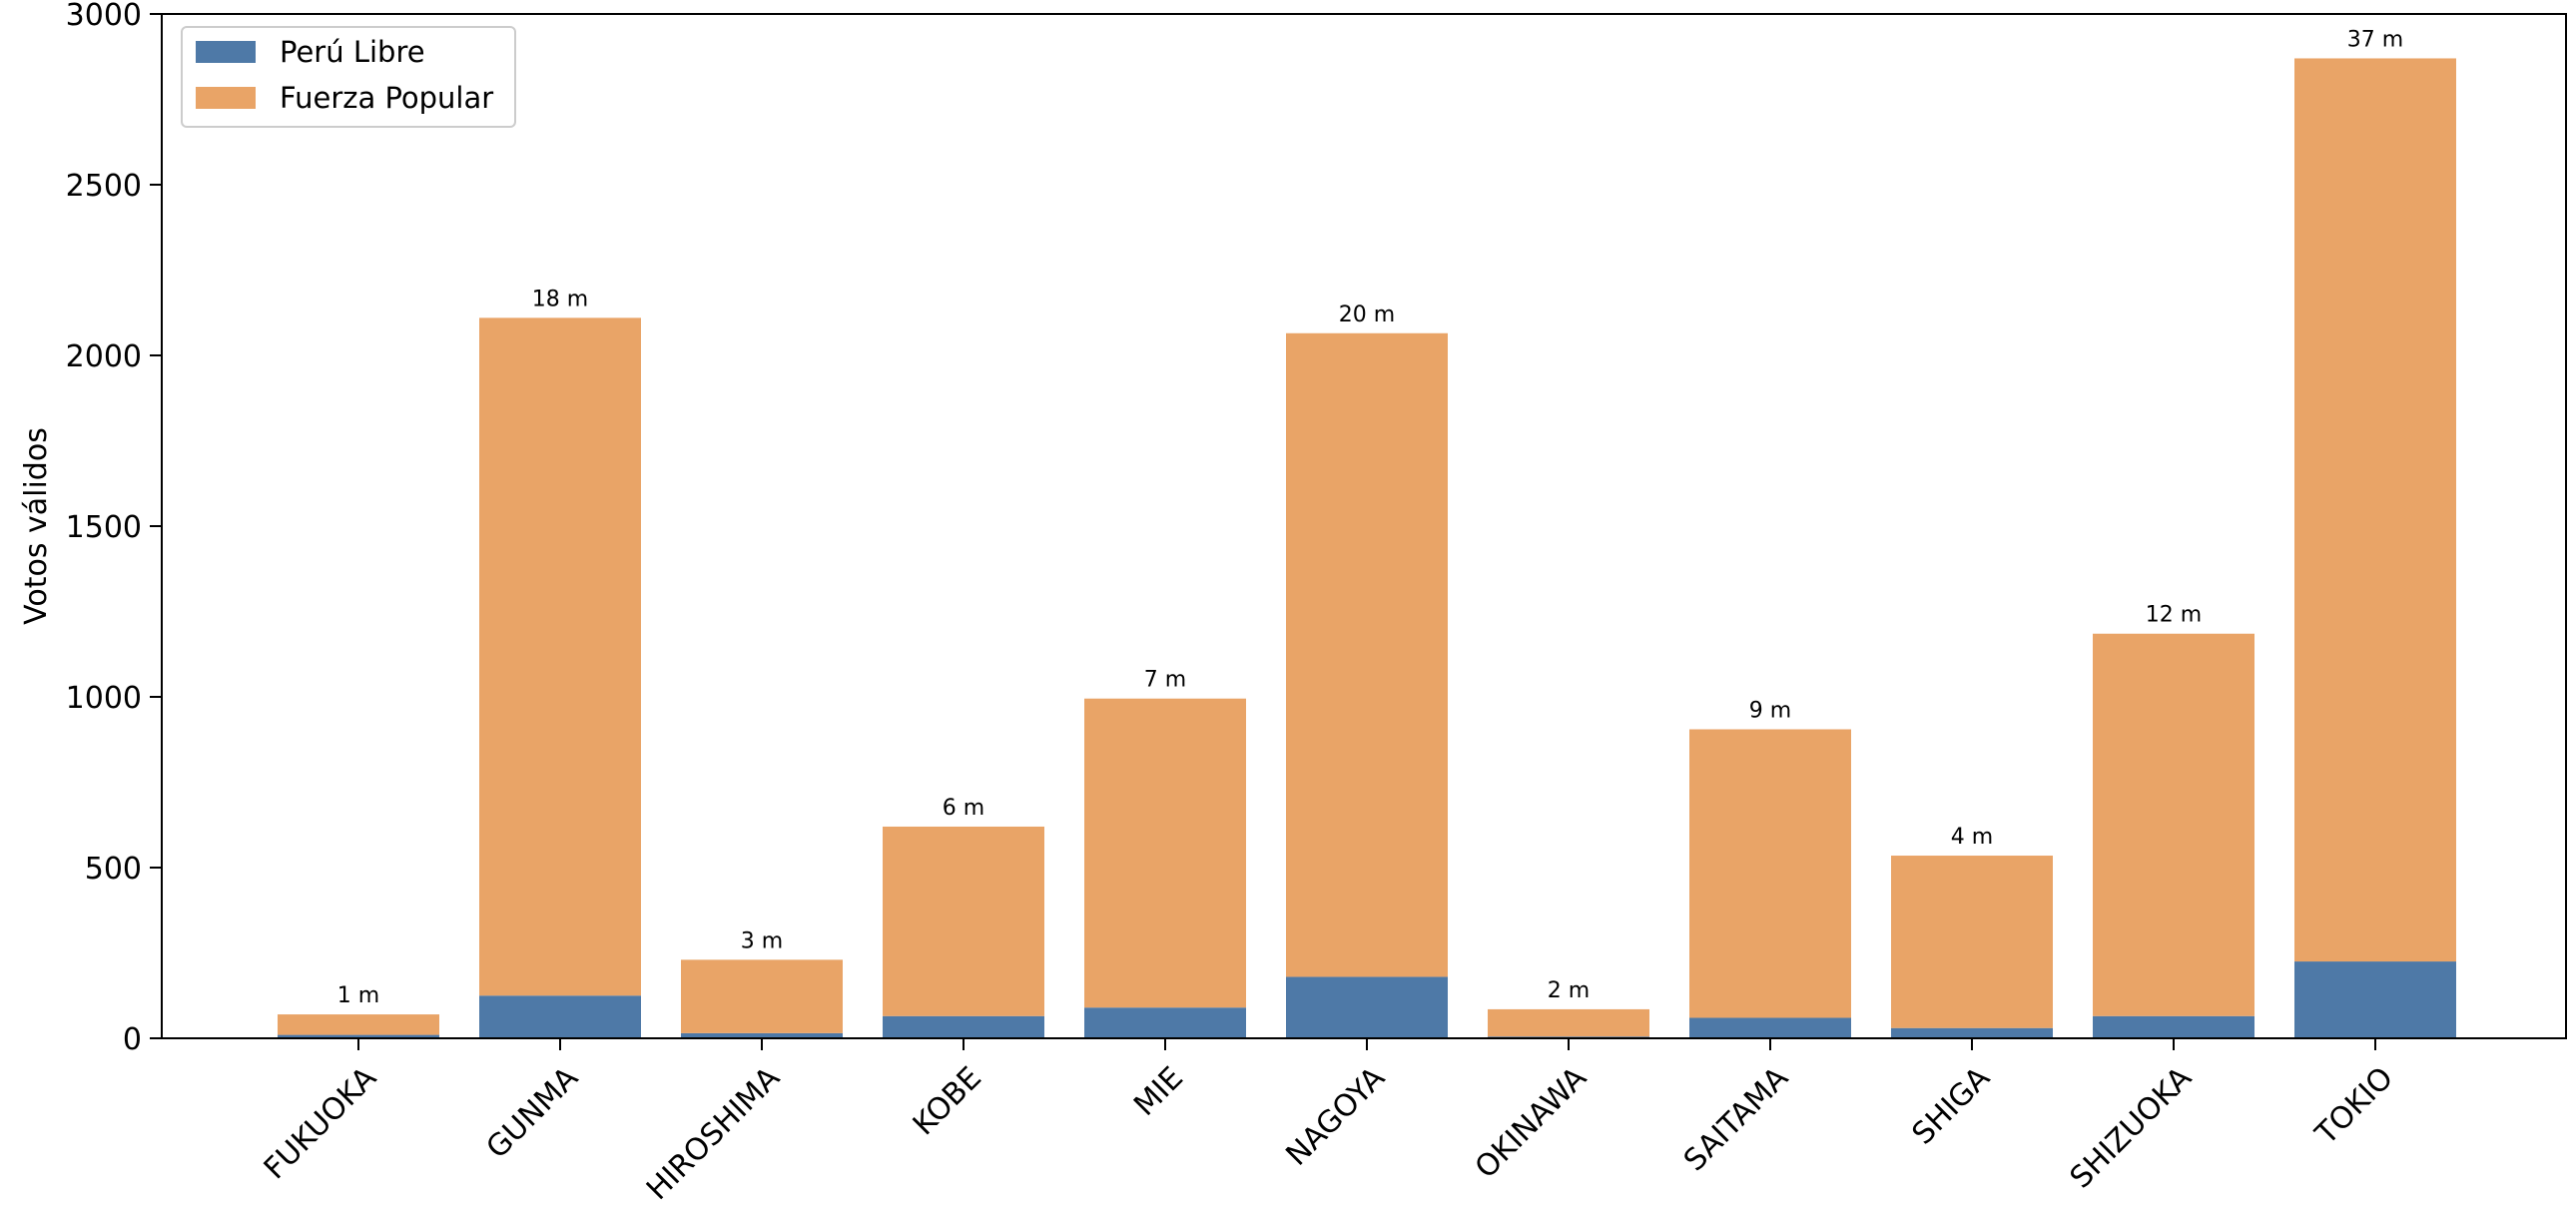 The image size is (2576, 1222). What do you see at coordinates (226, 52) in the screenshot?
I see `legend-swatch-peru-libre` at bounding box center [226, 52].